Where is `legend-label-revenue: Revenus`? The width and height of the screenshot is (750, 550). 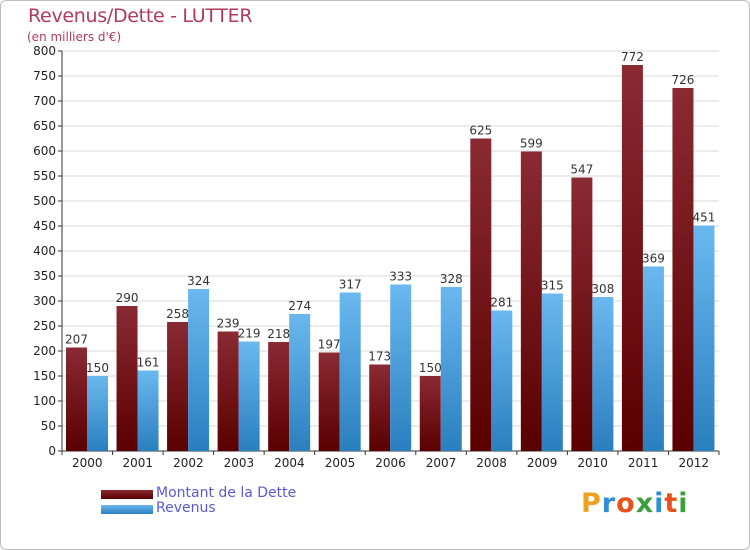 legend-label-revenue: Revenus is located at coordinates (186, 508).